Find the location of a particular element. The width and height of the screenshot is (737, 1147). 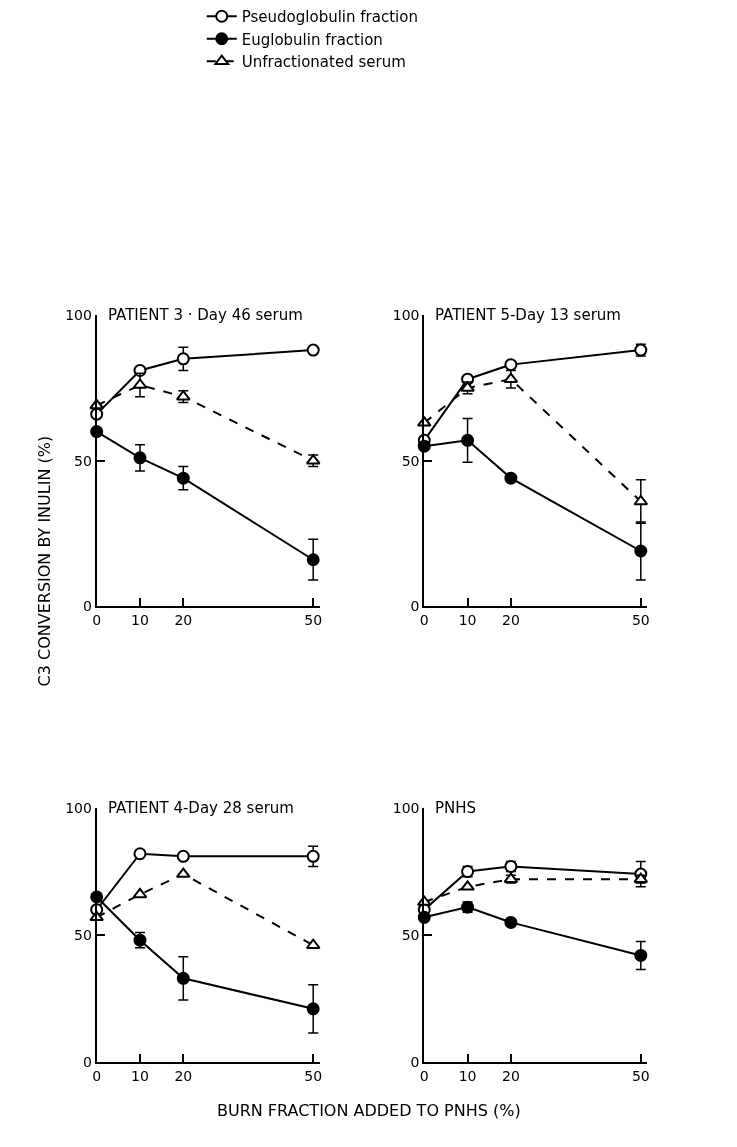

chart-title: PATIENT 5-Day 13 serum is located at coordinates (528, 315).